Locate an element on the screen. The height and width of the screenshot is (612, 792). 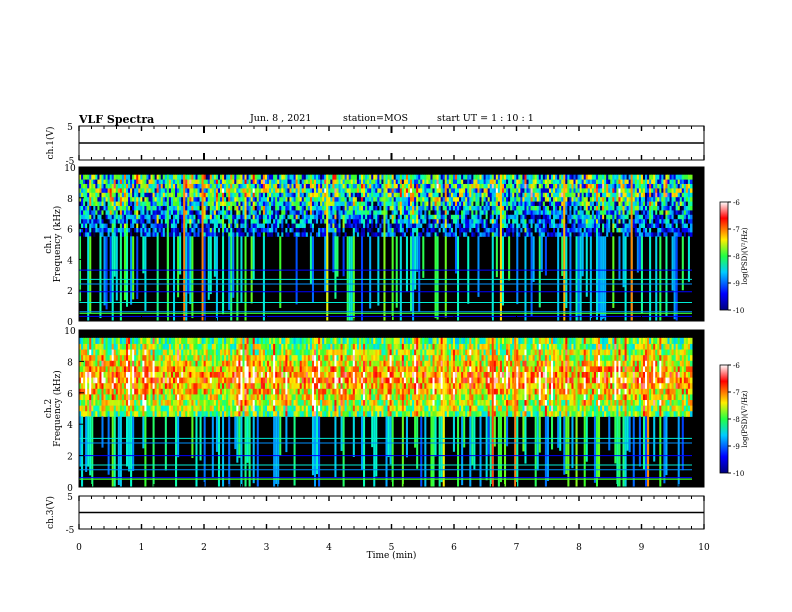
ch1-waveform-ytick-0: 5 is located at coordinates (70, 128).